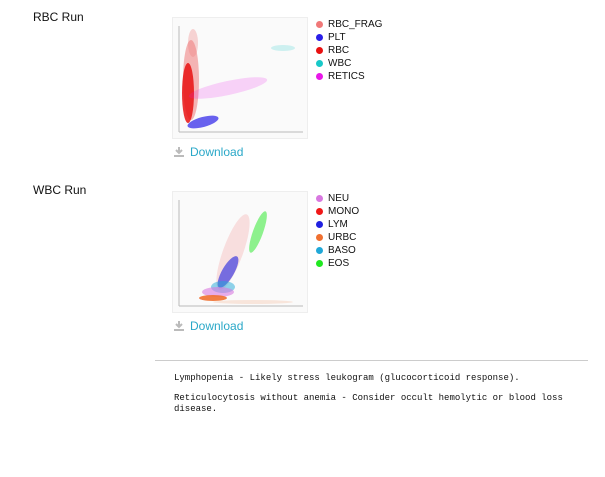 This screenshot has width=605, height=477. I want to click on legend-label: RBC, so click(339, 50).